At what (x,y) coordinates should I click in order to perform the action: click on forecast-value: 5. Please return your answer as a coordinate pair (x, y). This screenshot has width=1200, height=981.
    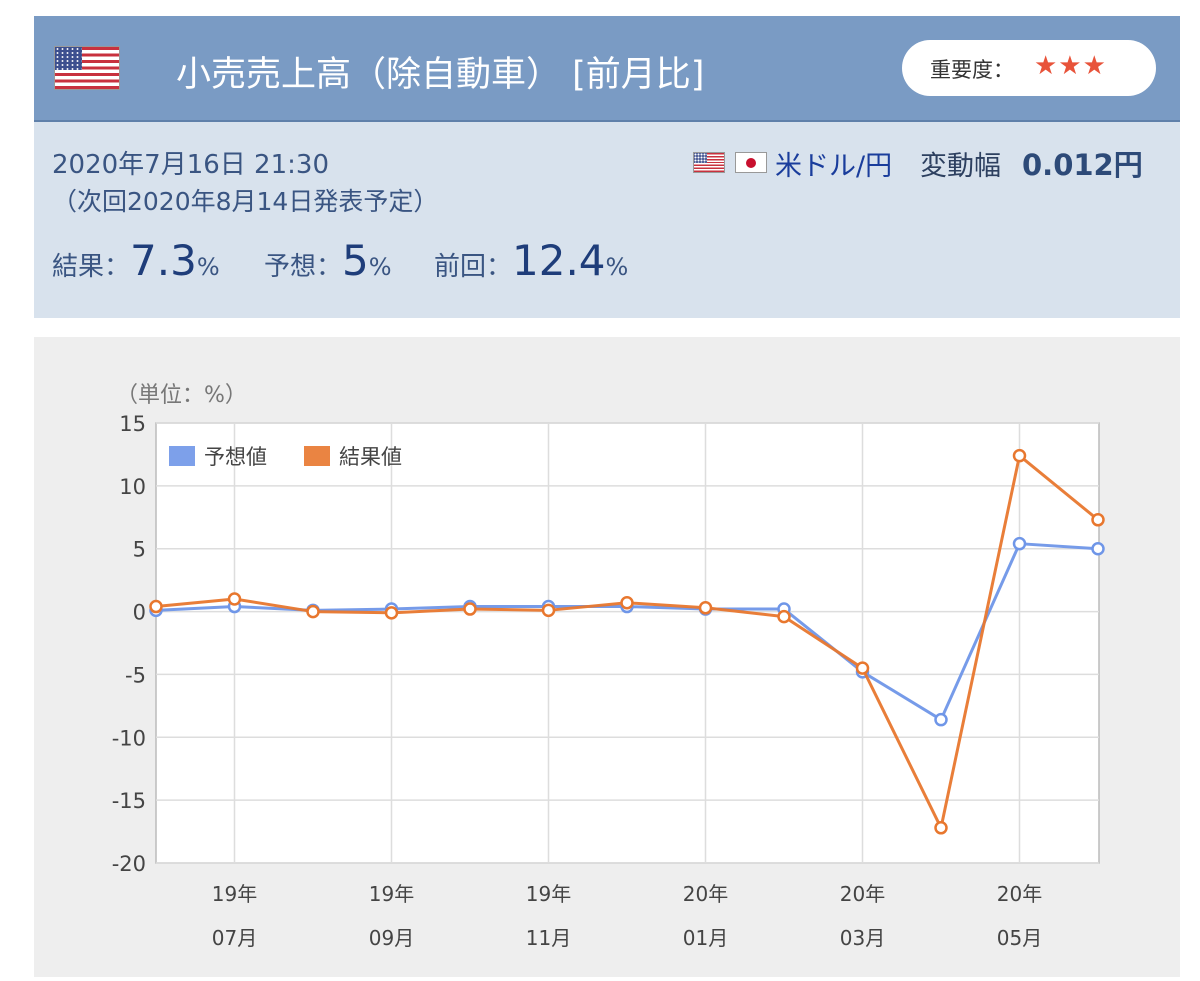
    Looking at the image, I should click on (355, 260).